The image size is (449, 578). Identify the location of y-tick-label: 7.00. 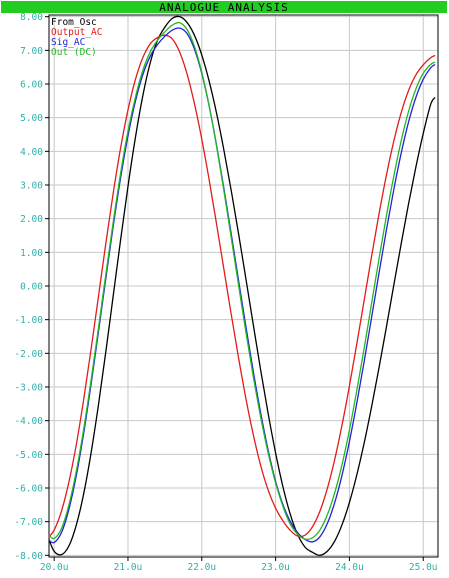
(31, 51).